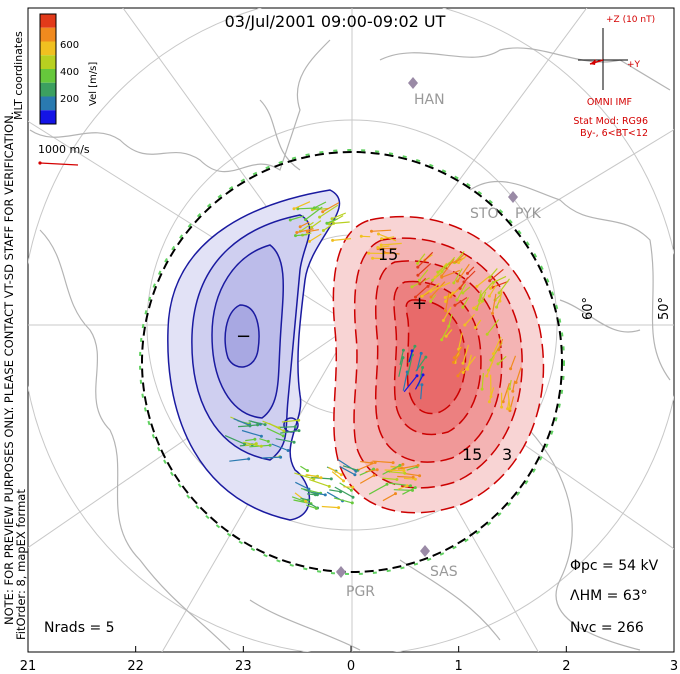 This screenshot has width=680, height=674. Describe the element at coordinates (630, 20) in the screenshot. I see `imf-z-label: +Z (10 nT)` at that location.